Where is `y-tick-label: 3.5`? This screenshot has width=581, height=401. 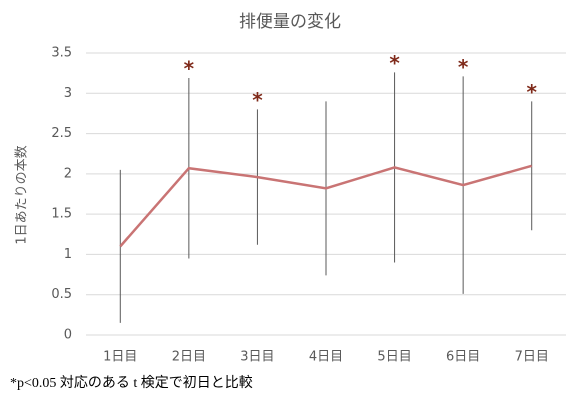 y-tick-label: 3.5 is located at coordinates (61, 53).